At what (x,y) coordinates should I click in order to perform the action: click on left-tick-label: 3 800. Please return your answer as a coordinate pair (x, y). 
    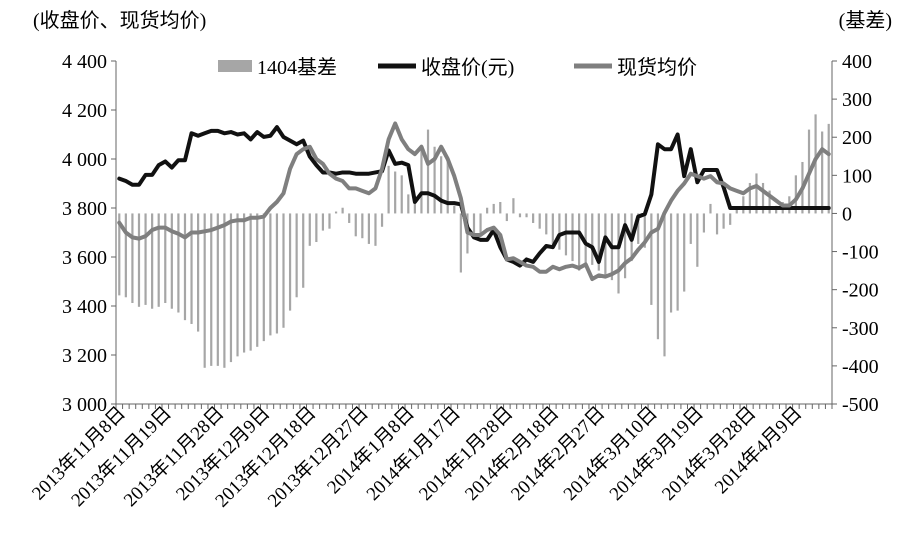
    Looking at the image, I should click on (84, 209).